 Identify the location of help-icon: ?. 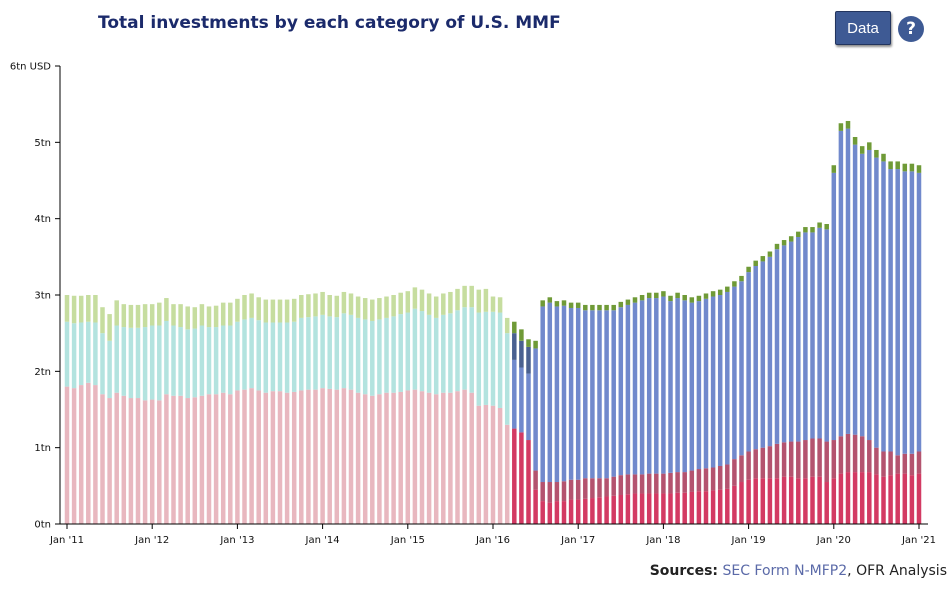
(911, 29).